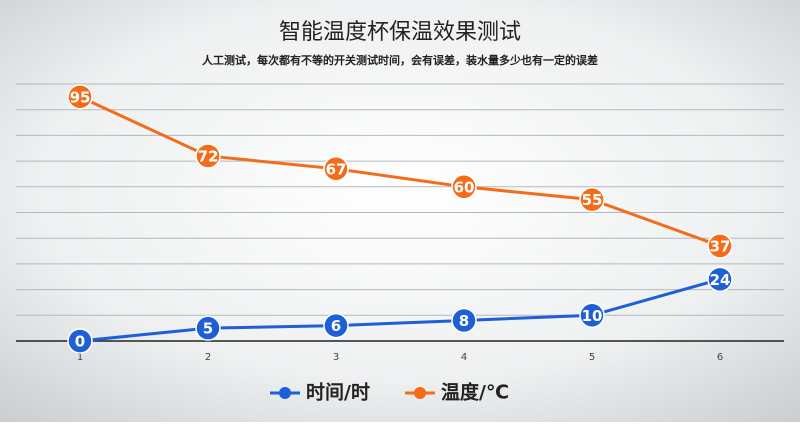 This screenshot has width=800, height=426. I want to click on data-label: 0, so click(80, 342).